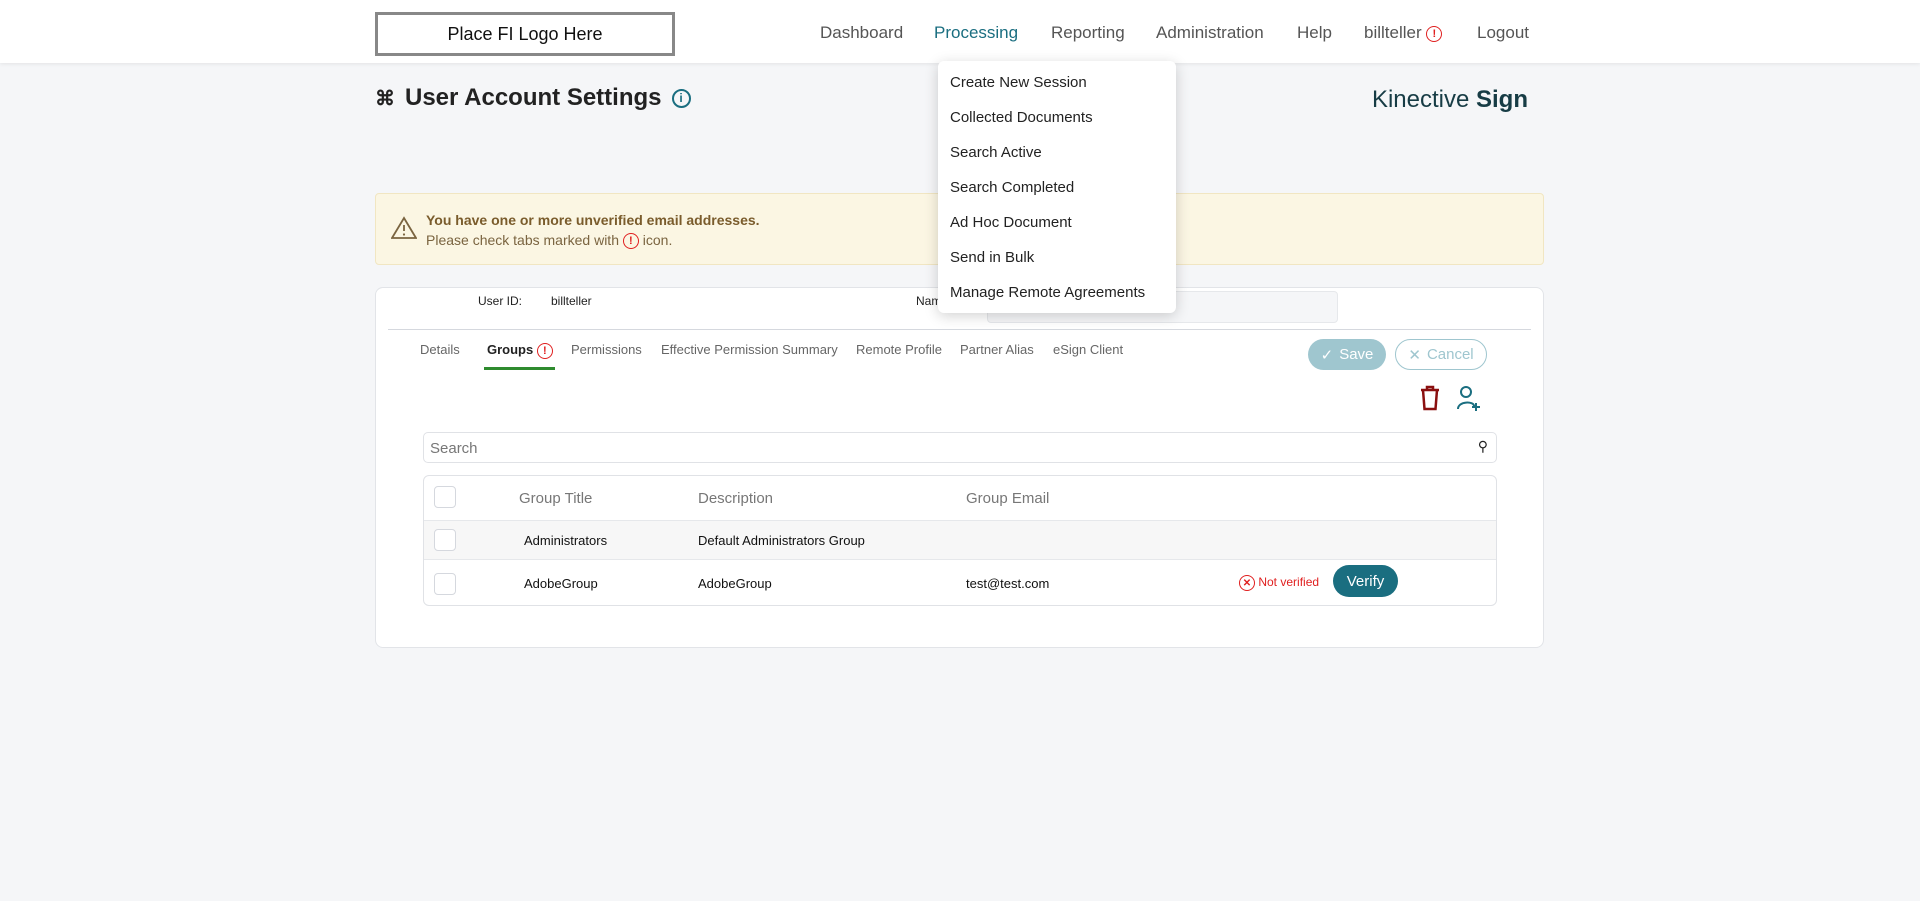 The width and height of the screenshot is (1920, 901). Describe the element at coordinates (960, 447) in the screenshot. I see `search-input: Search ⚲` at that location.